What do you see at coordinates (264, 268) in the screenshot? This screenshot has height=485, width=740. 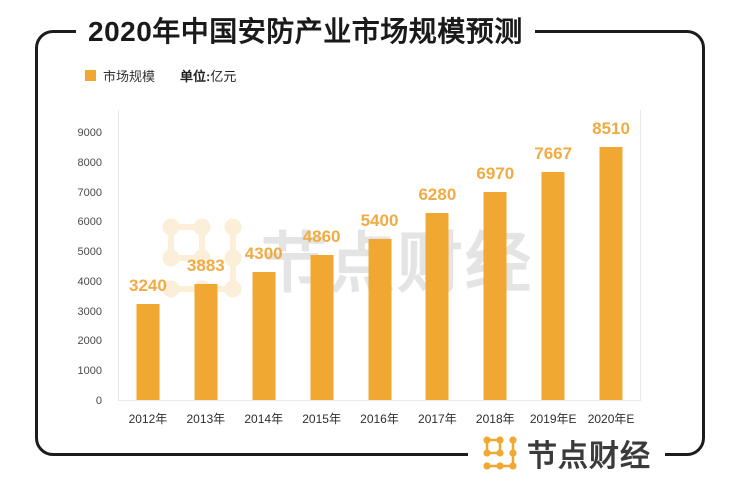 I see `bar-group: 4300 2014年` at bounding box center [264, 268].